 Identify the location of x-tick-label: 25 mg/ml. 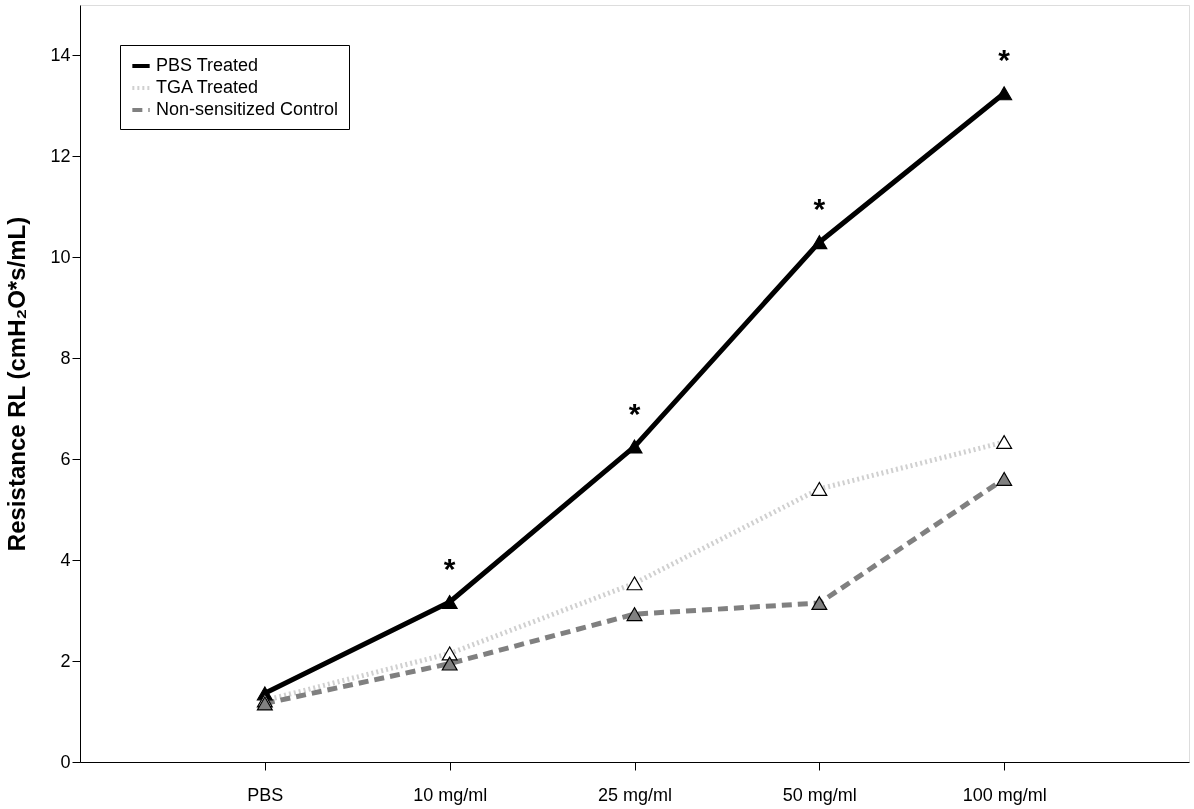
(635, 794).